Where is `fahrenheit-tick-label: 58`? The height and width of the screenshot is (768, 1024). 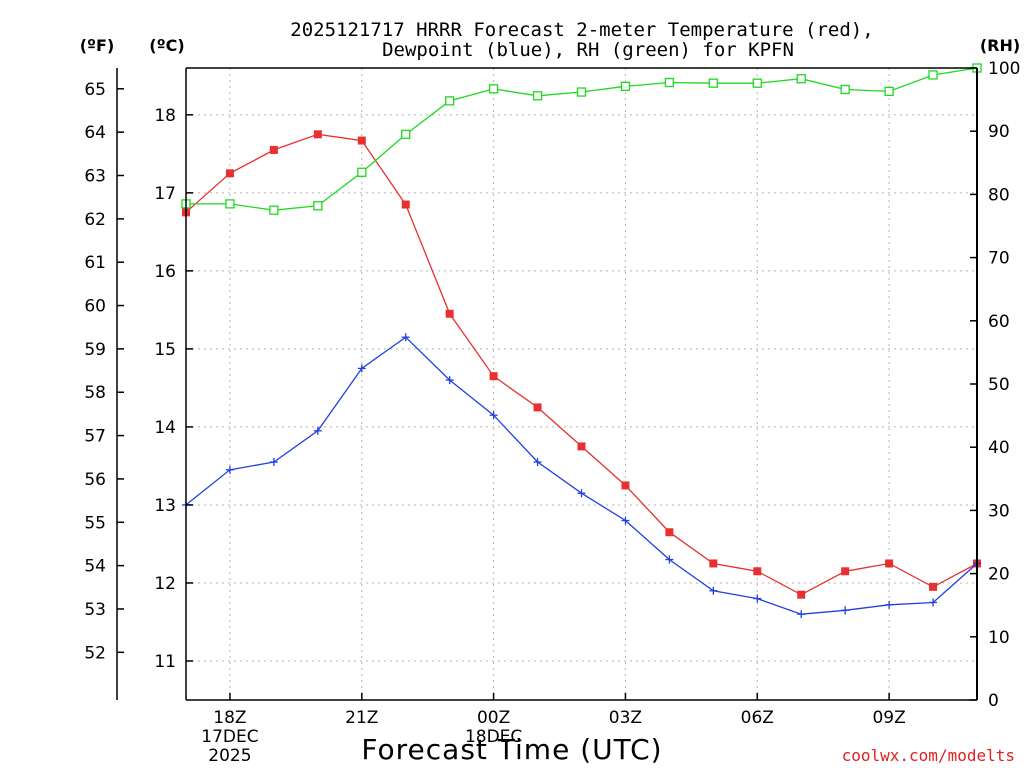
fahrenheit-tick-label: 58 is located at coordinates (95, 393).